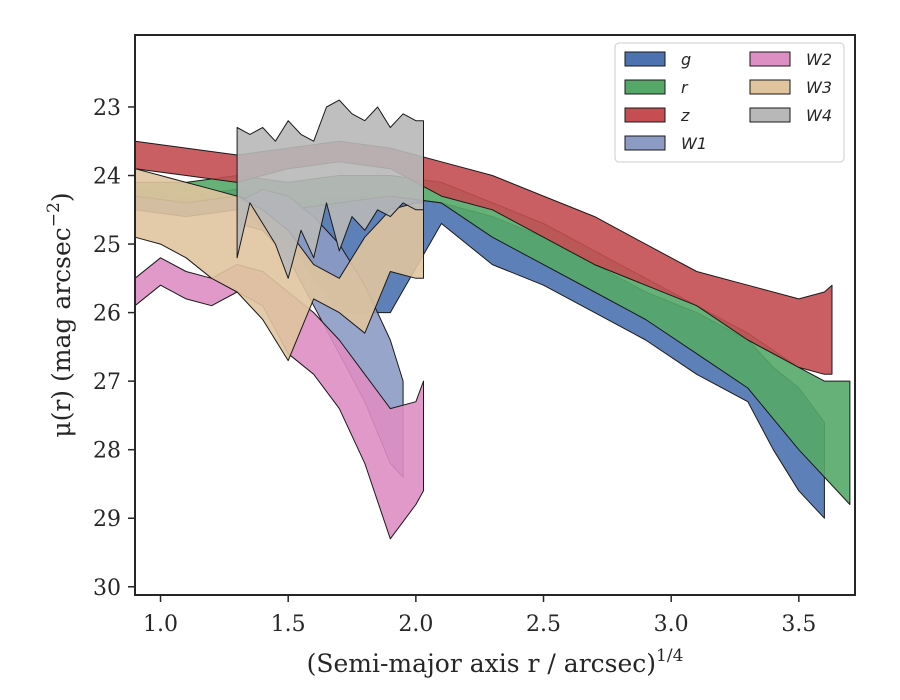  What do you see at coordinates (107, 245) in the screenshot?
I see `y-tick-label: 25` at bounding box center [107, 245].